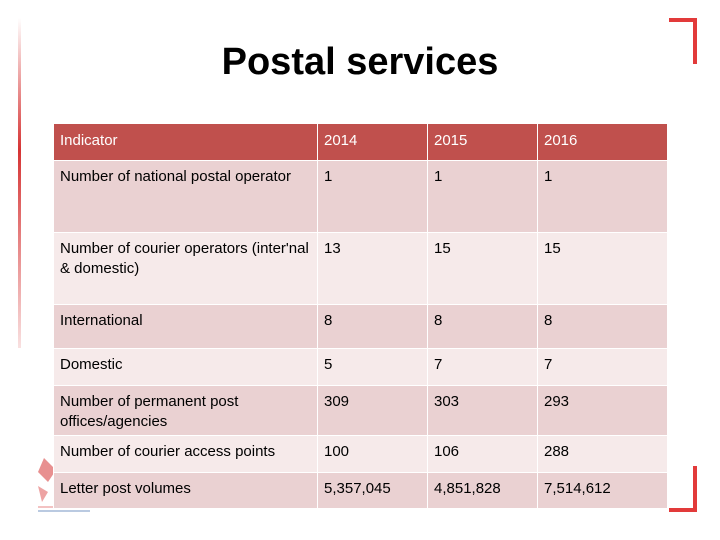  What do you see at coordinates (602, 142) in the screenshot?
I see `column-header-2016: 2016` at bounding box center [602, 142].